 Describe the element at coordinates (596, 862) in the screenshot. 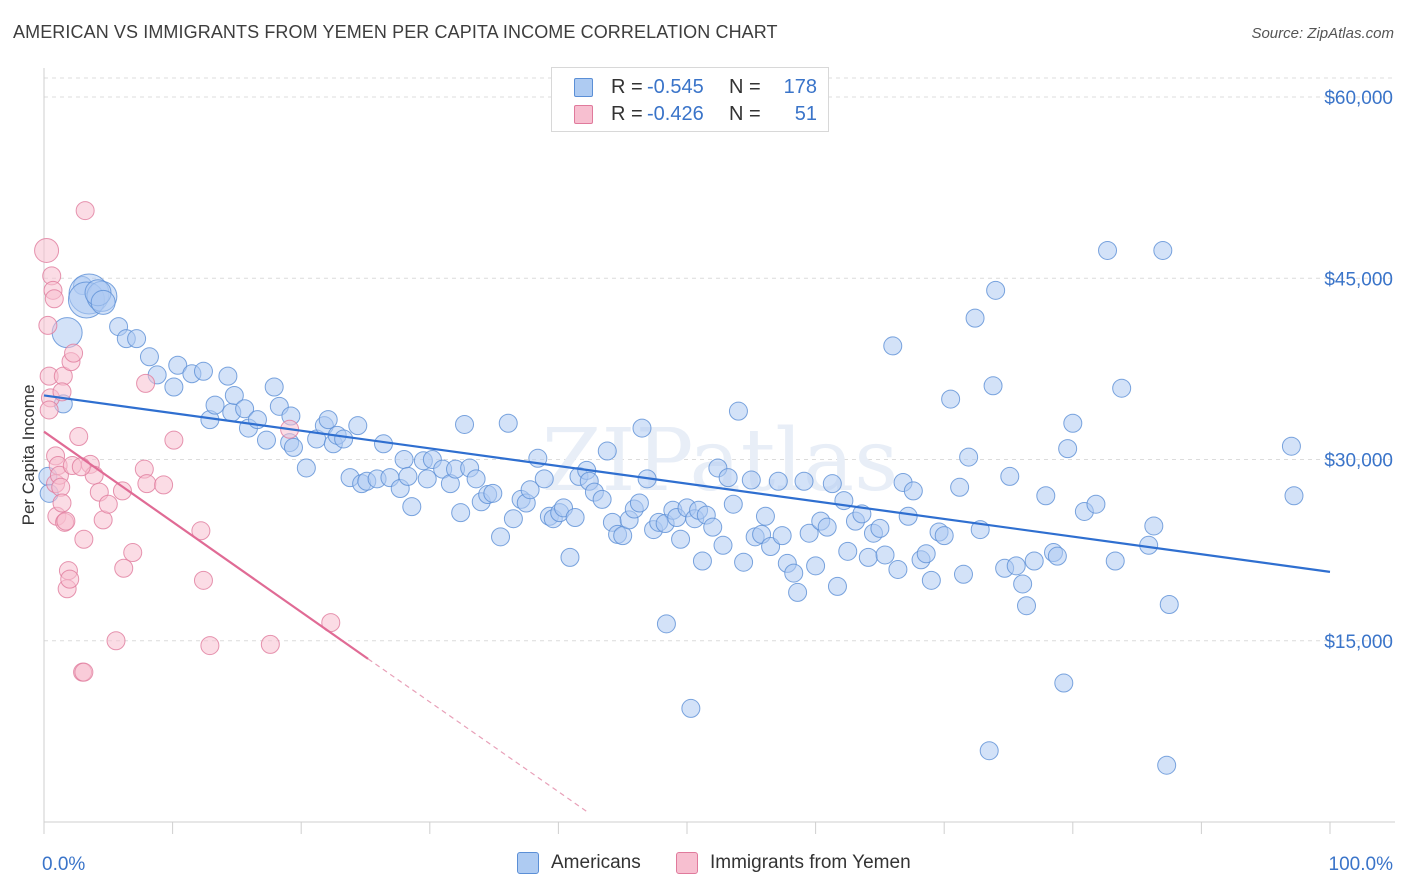

I see `legend-label-americans: Americans` at that location.